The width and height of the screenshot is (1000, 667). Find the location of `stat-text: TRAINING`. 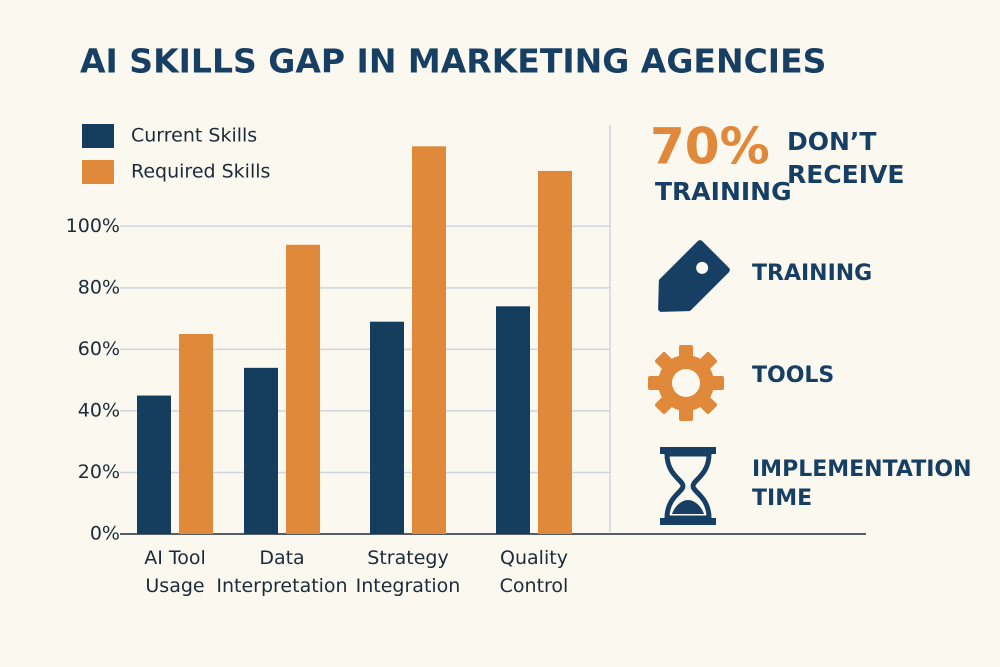

stat-text: TRAINING is located at coordinates (723, 191).